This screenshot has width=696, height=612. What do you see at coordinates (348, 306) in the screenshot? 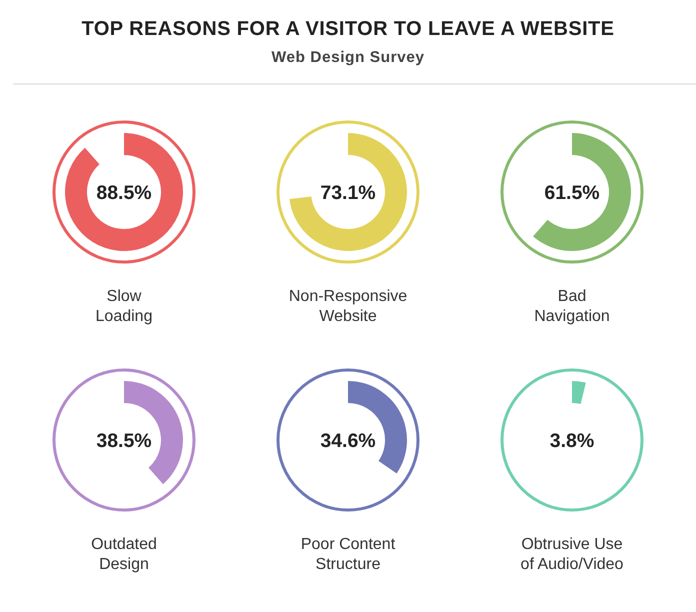
I see `text: Non-Responsive Website` at bounding box center [348, 306].